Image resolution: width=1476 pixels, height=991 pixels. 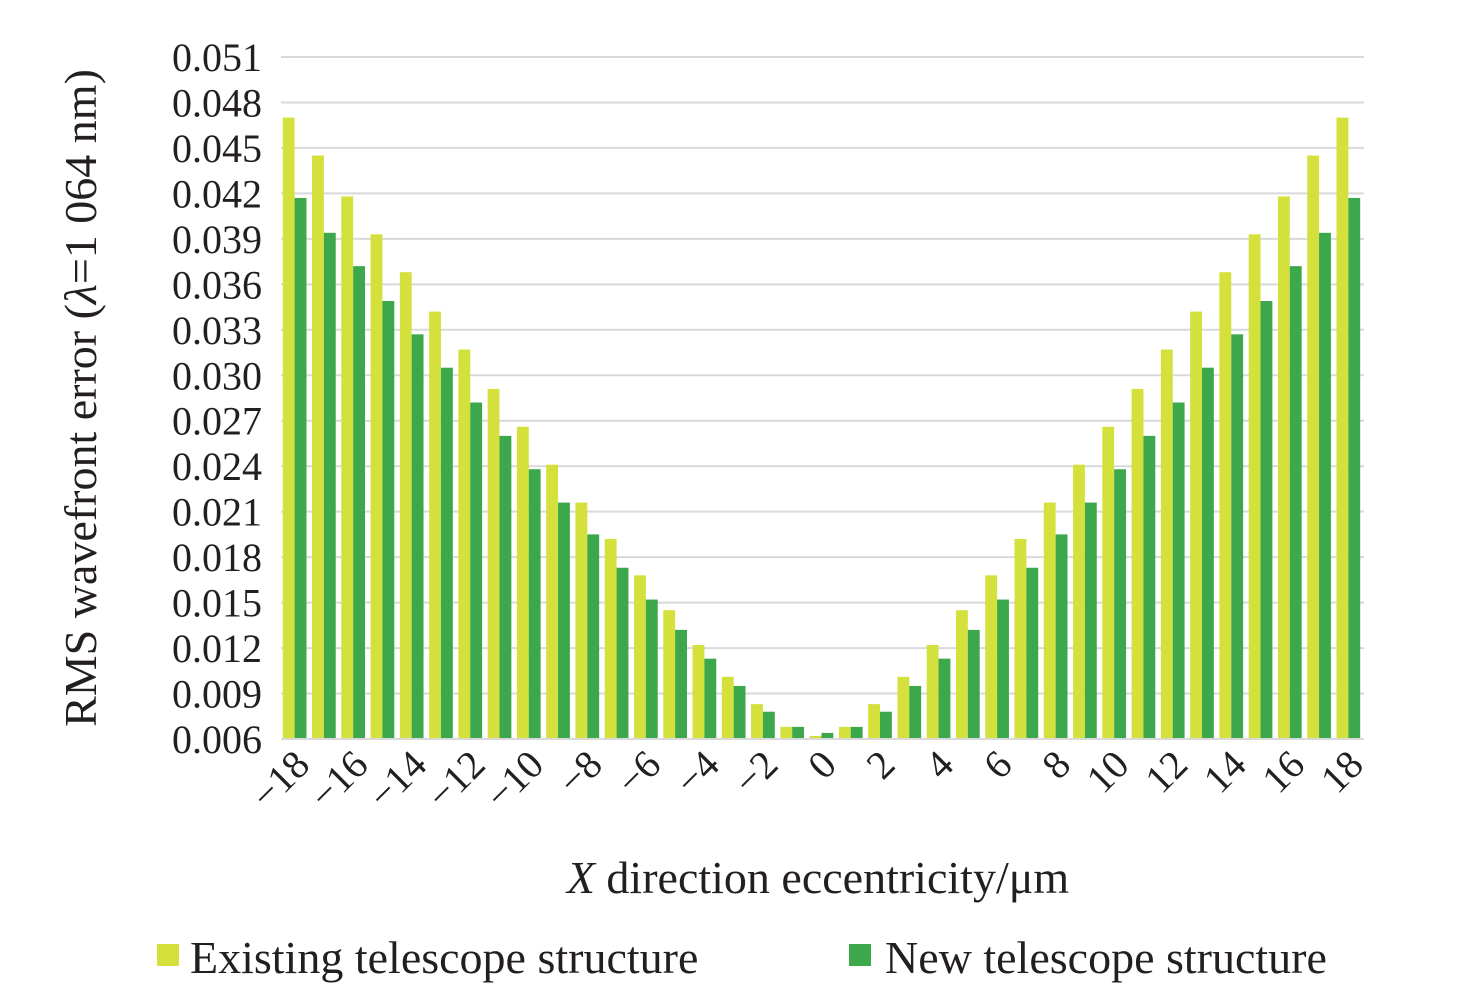 I want to click on x-axis-label-italic: X, so click(x=581, y=877).